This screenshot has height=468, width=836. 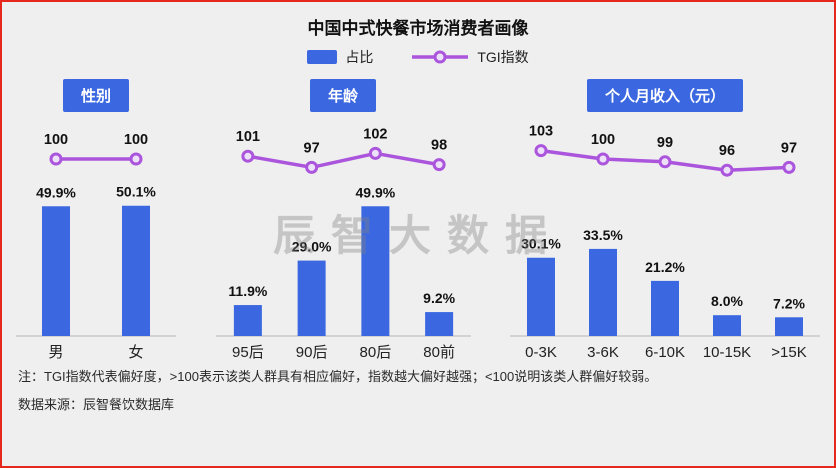 I want to click on bar-value-label: 11.9%, so click(x=247, y=291).